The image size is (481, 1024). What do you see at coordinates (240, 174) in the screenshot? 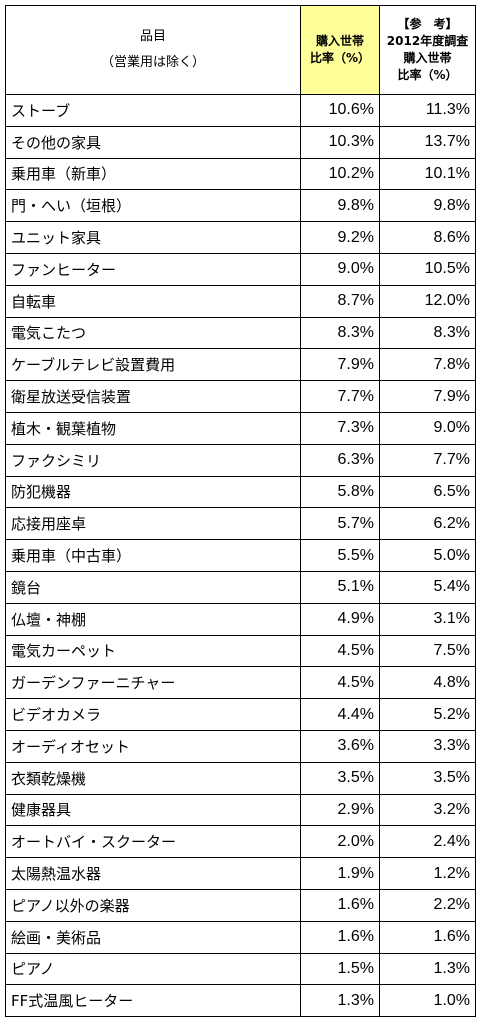
I see `table-row: 乗用車（新車） 10.2% 10.1%` at bounding box center [240, 174].